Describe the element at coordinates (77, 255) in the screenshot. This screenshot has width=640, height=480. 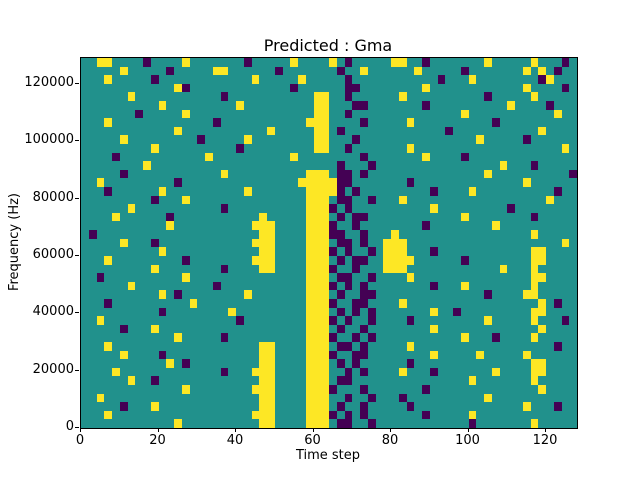
I see `y-tick-mark` at that location.